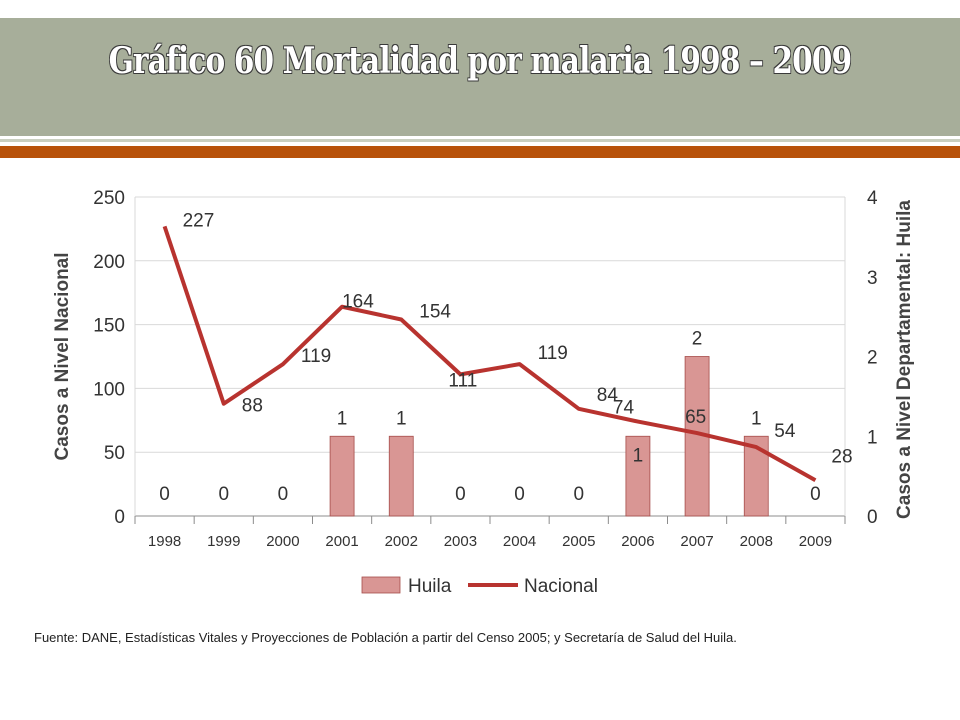 This screenshot has width=960, height=720. Describe the element at coordinates (756, 541) in the screenshot. I see `x-tick-label: 2008` at that location.